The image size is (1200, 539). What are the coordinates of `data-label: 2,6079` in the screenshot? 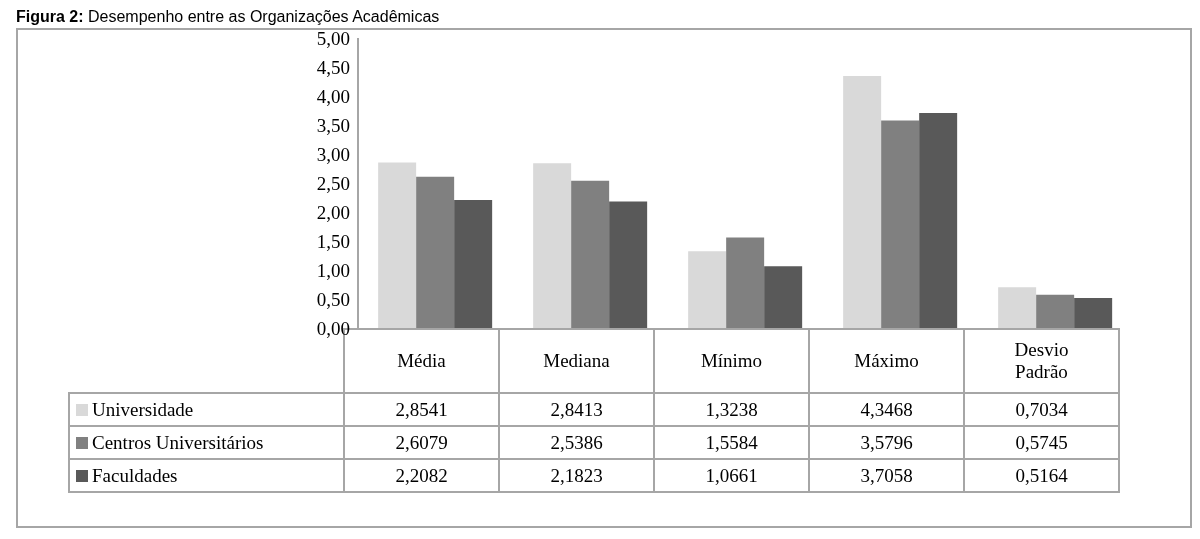 It's located at (421, 442).